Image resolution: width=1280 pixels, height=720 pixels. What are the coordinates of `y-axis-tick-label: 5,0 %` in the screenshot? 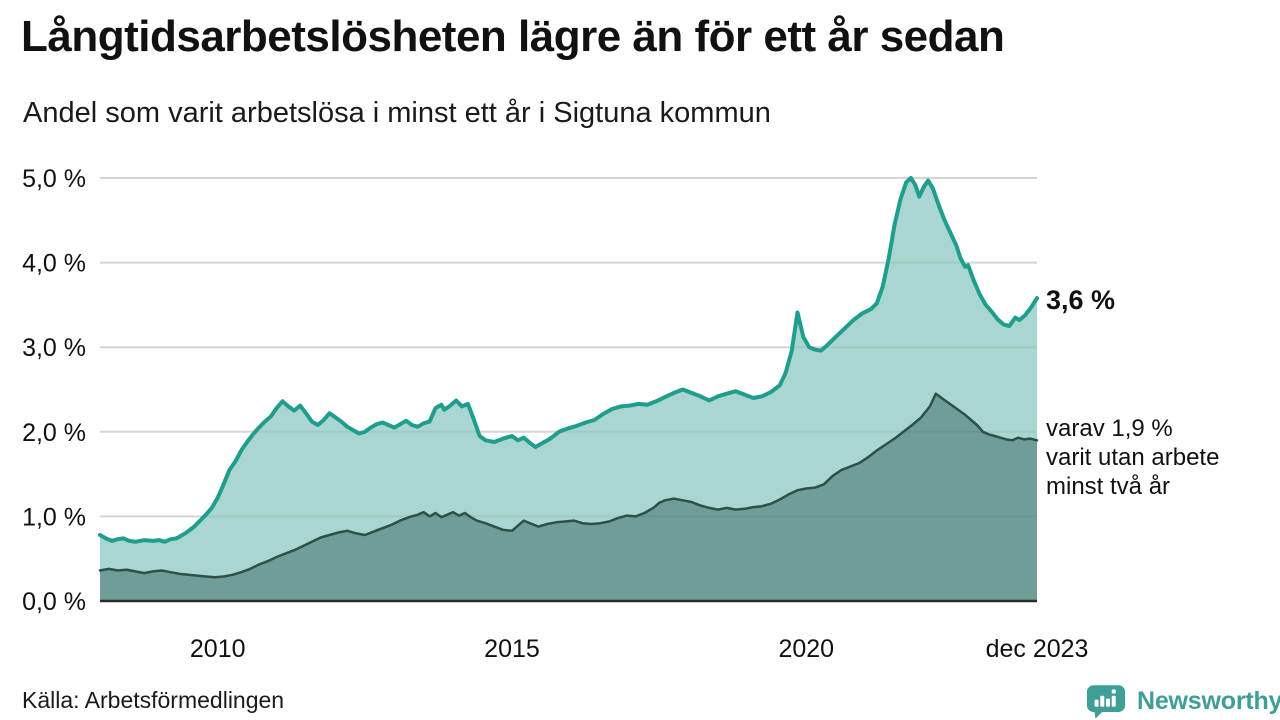 It's located at (54, 179).